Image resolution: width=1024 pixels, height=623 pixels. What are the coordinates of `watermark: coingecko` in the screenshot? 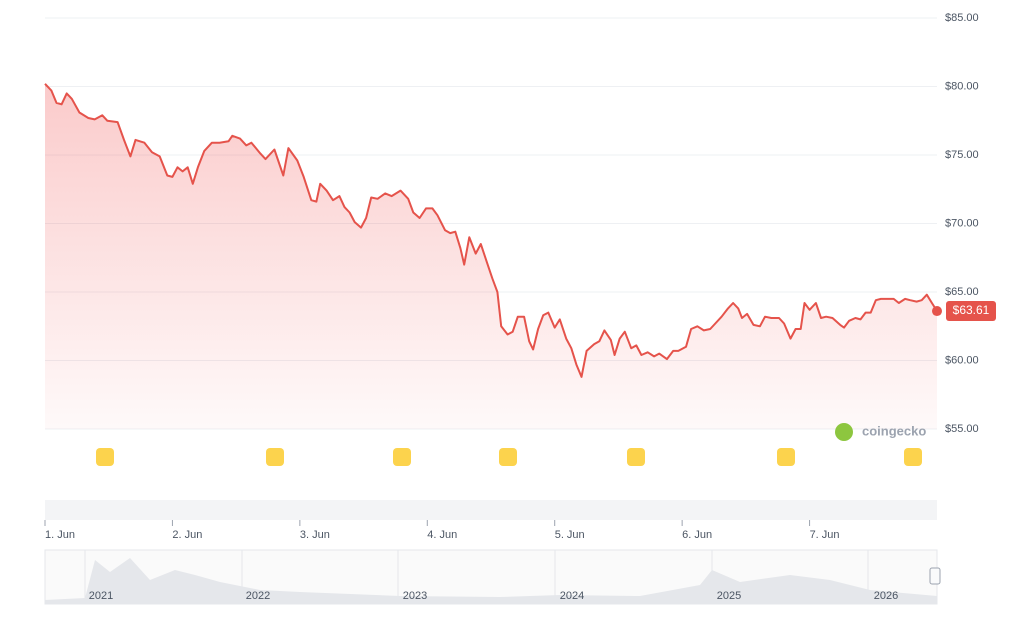 It's located at (894, 430).